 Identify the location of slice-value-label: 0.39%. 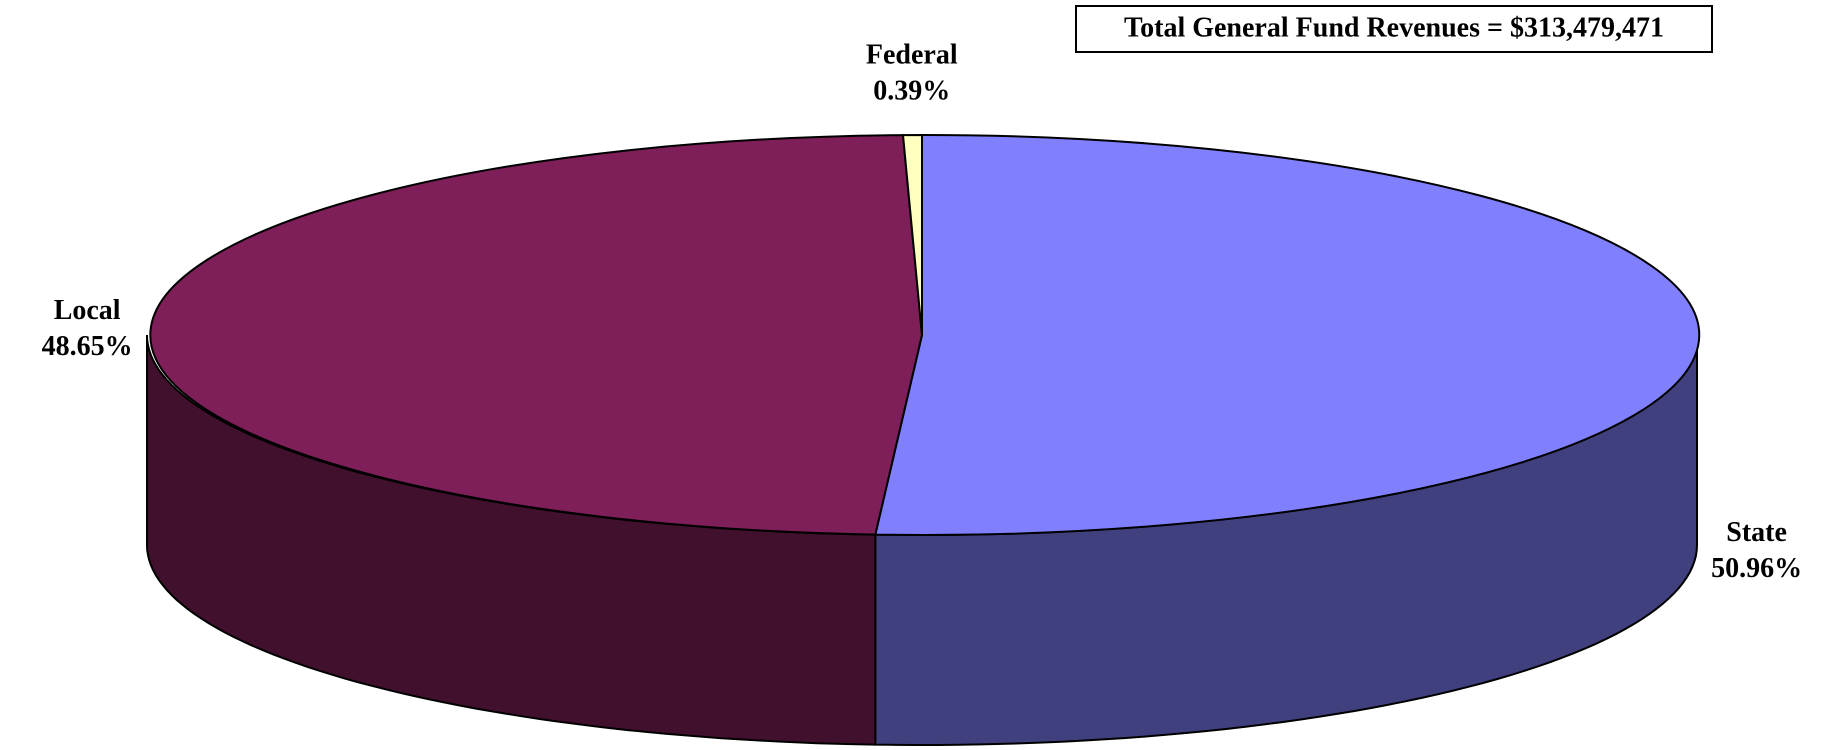
(911, 90).